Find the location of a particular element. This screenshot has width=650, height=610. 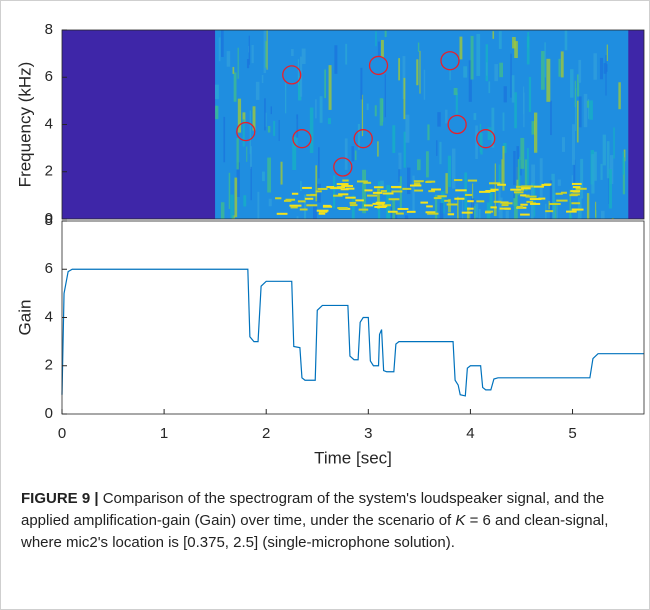

y-tick-label: 2 is located at coordinates (49, 171).